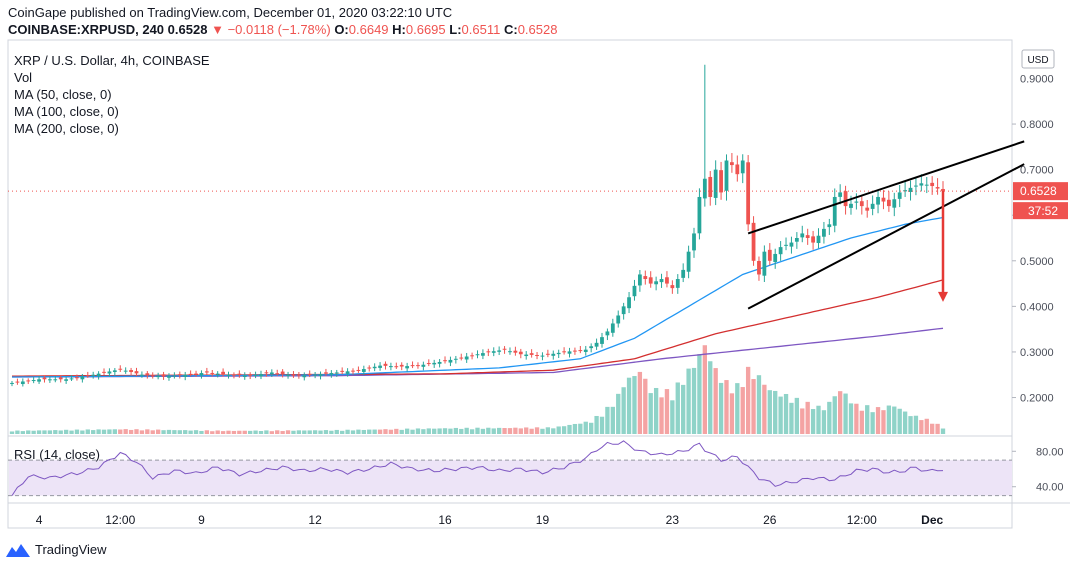  I want to click on rsi-label: RSI (14, close), so click(57, 454).